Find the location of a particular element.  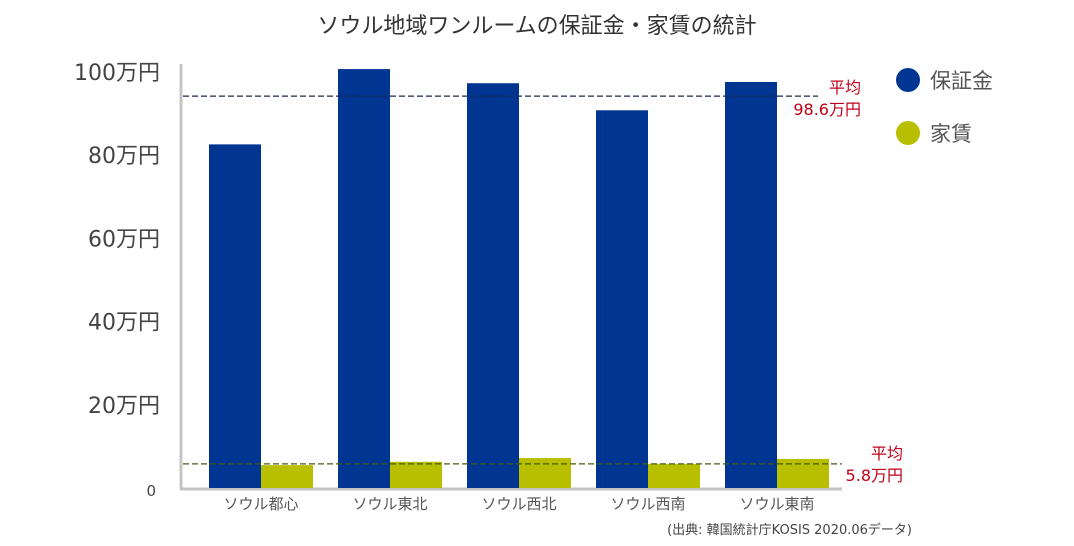

chart-title: ソウル地域ワンルームの保証金・家賃の統計 is located at coordinates (537, 26).